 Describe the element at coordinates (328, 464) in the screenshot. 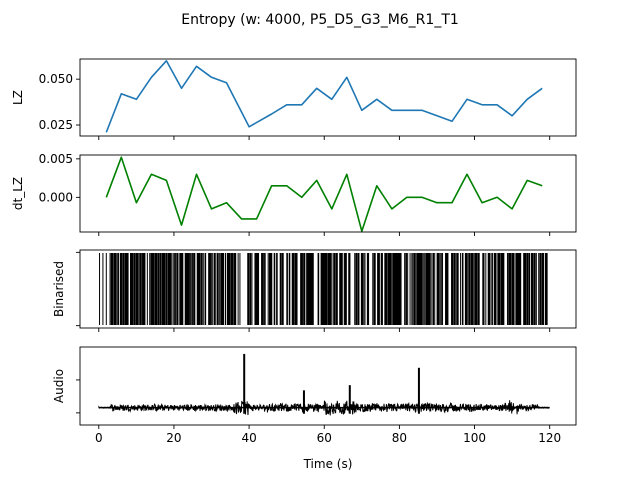

I see `x-axis-label: Time (s)` at that location.